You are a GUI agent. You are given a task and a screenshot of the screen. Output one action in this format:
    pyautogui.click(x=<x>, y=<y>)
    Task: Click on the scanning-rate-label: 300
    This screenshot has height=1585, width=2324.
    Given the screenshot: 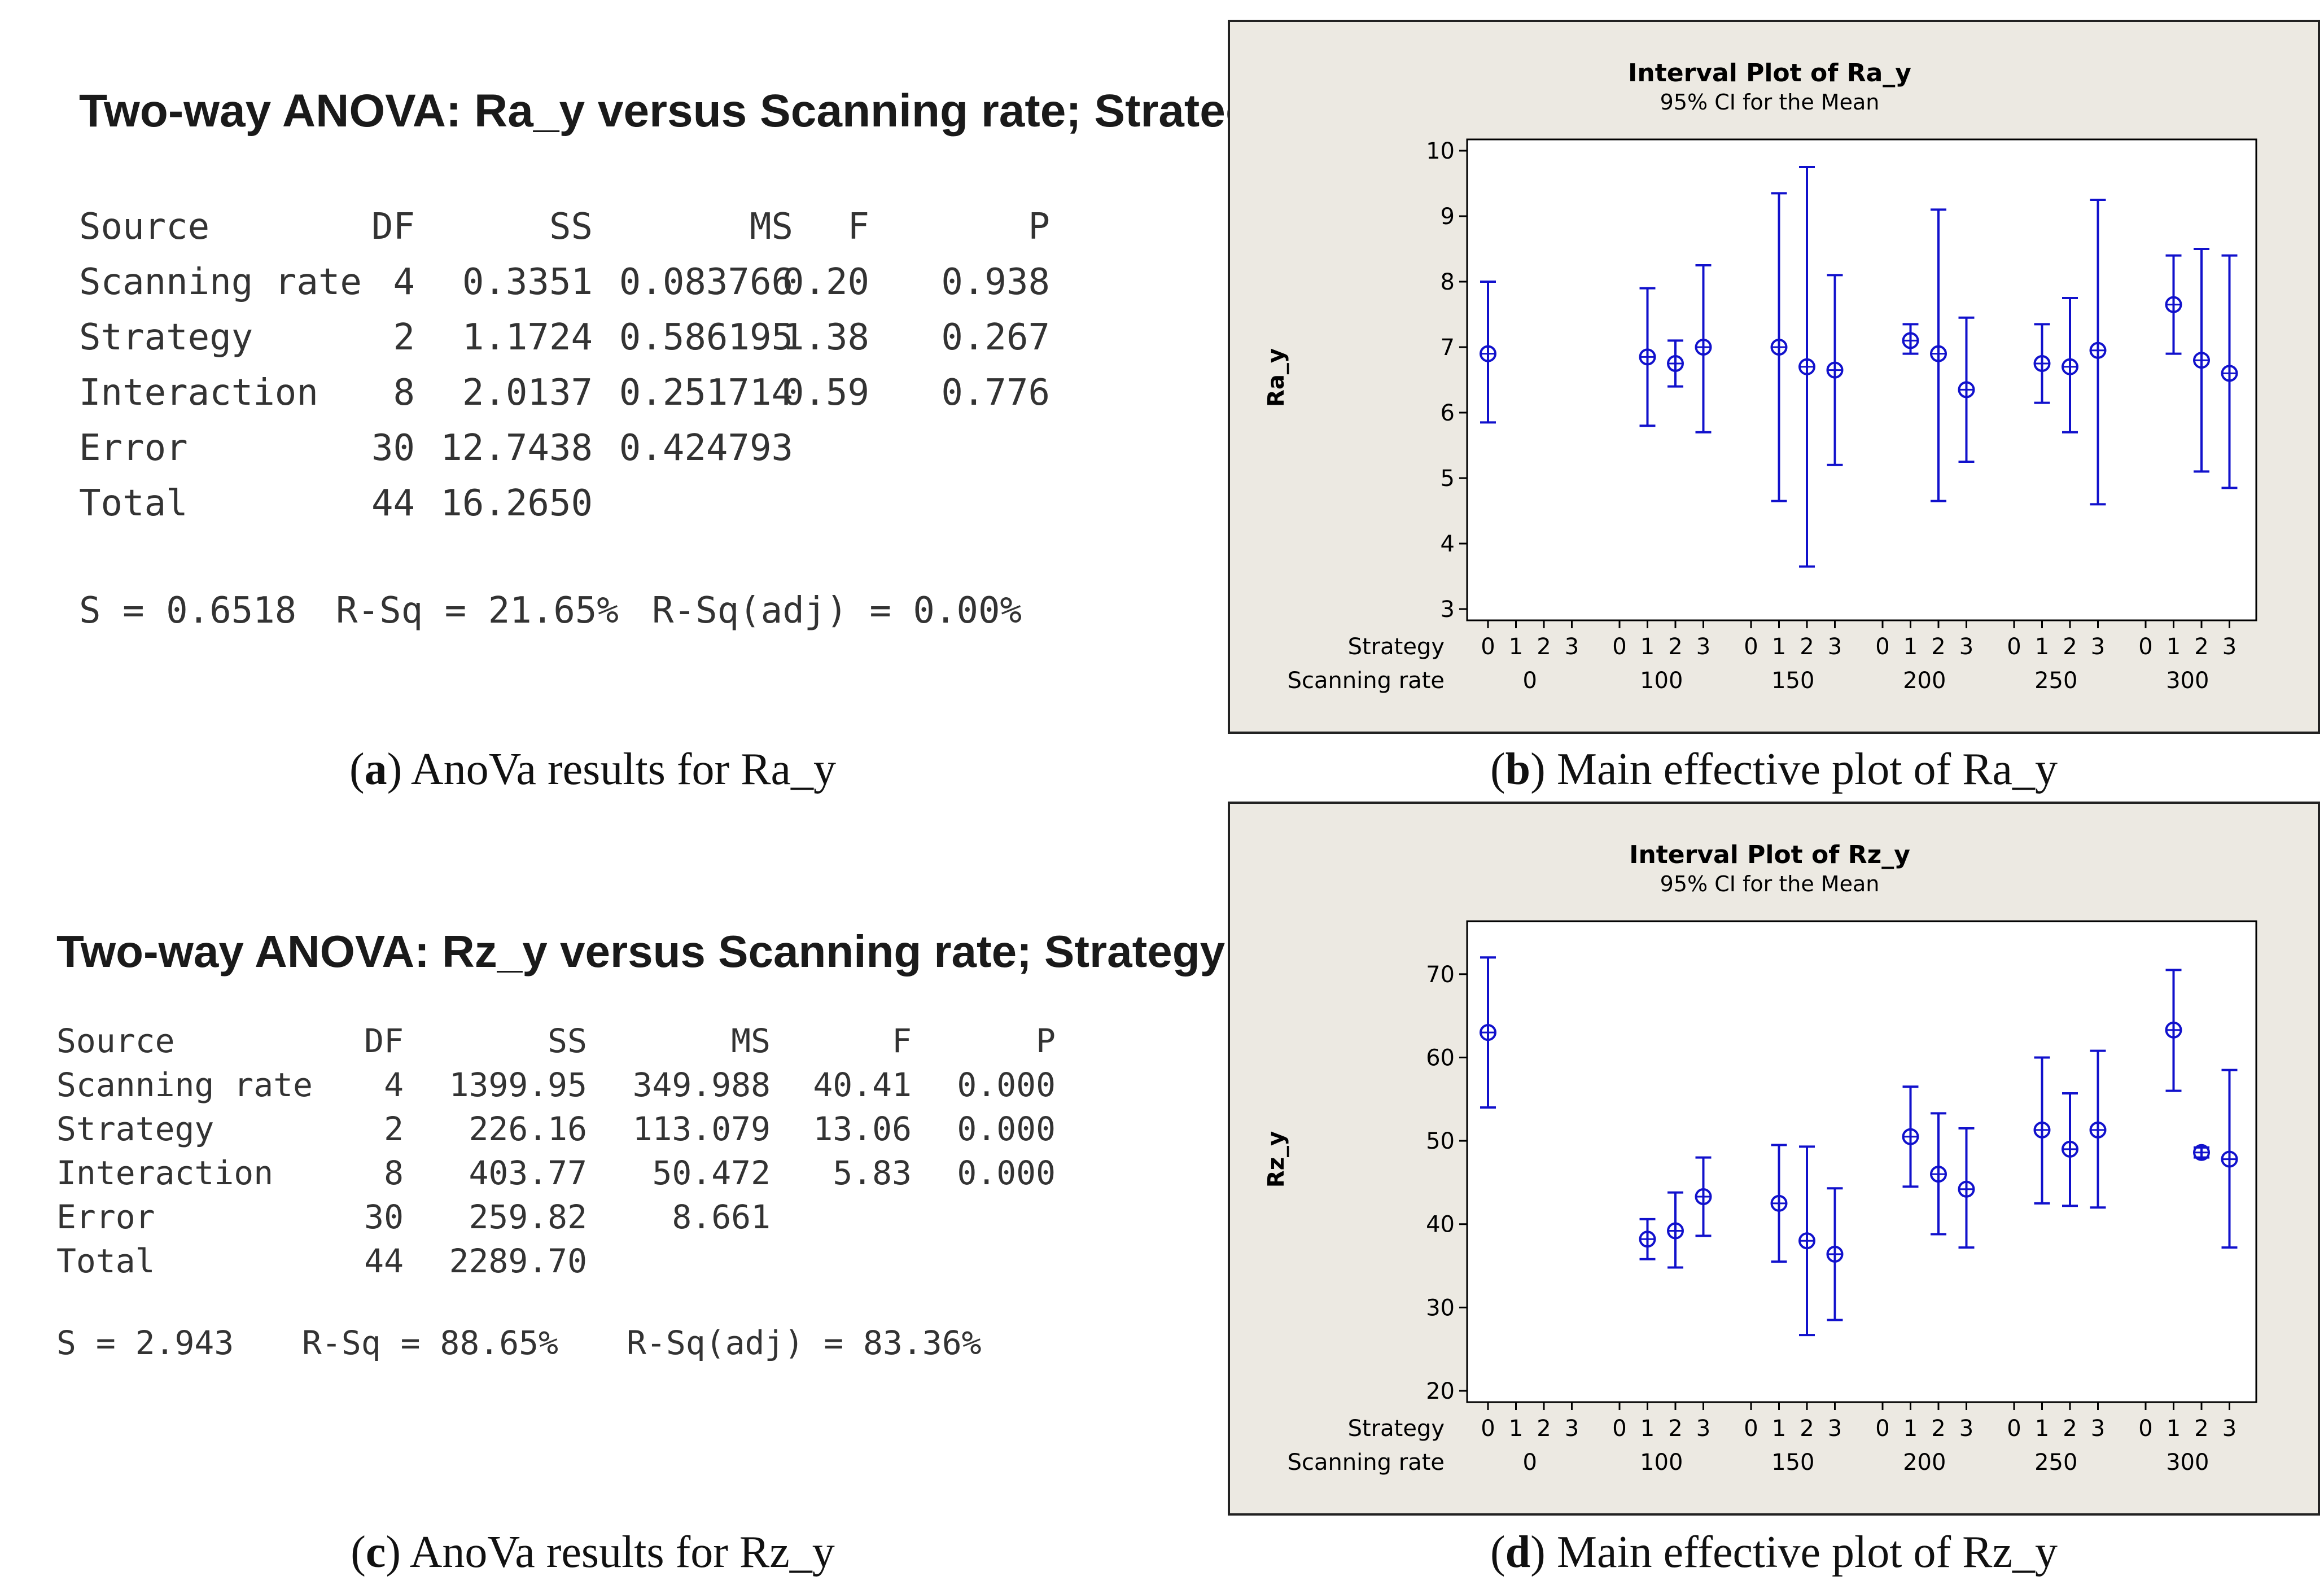 What is the action you would take?
    pyautogui.click(x=2187, y=681)
    